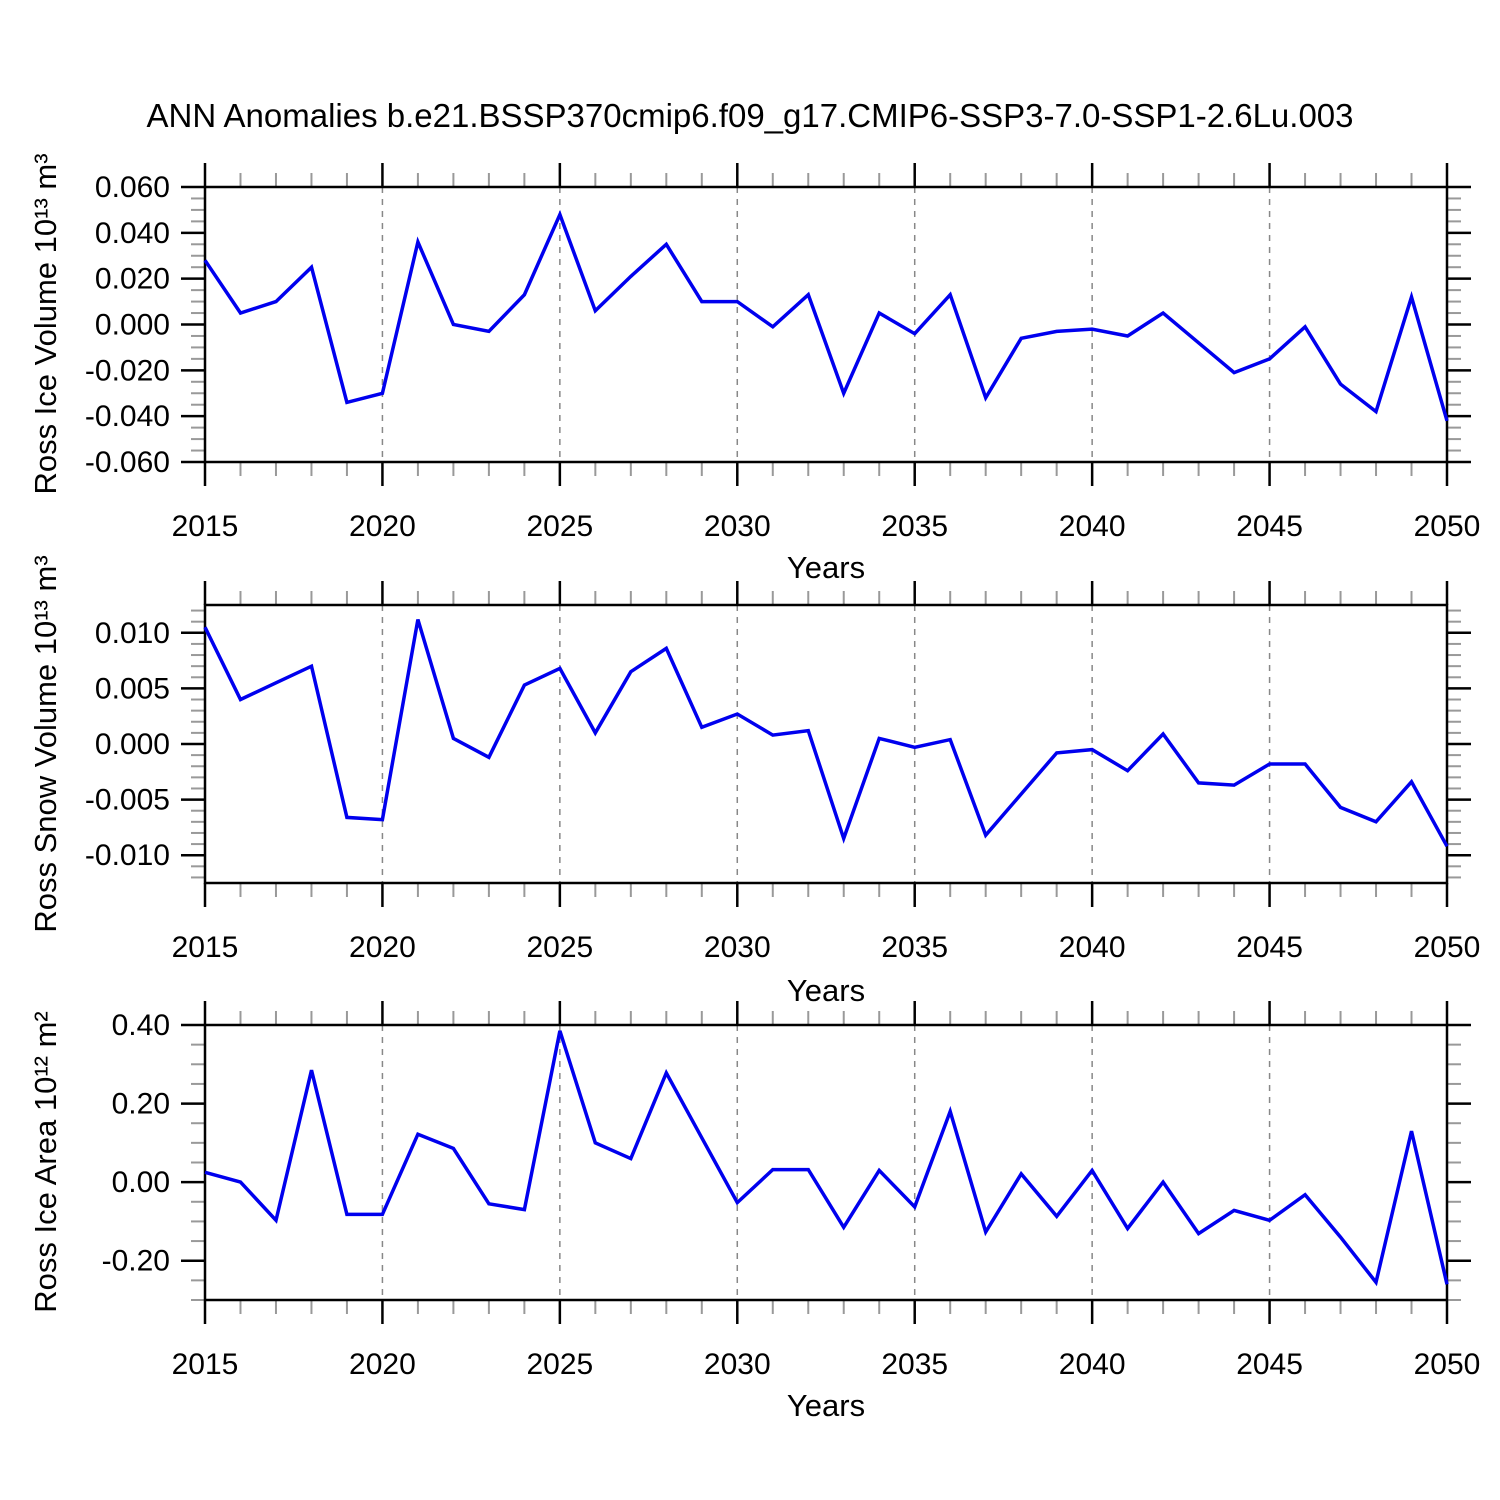  I want to click on x-axis-title-years-panel-1: Years, so click(826, 567).